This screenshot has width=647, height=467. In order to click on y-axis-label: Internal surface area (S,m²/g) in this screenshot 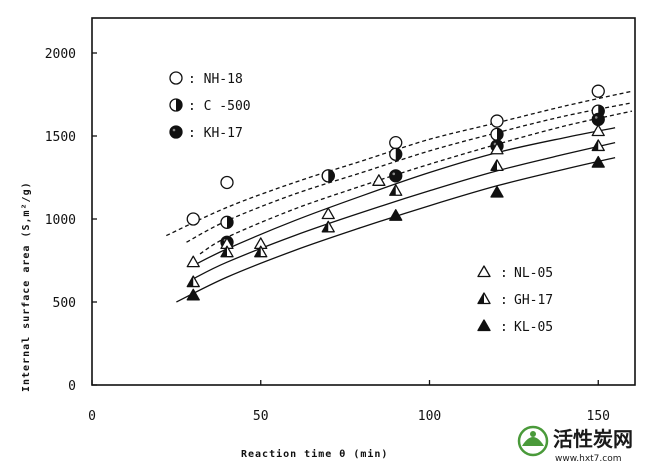, I will do `click(26, 286)`.